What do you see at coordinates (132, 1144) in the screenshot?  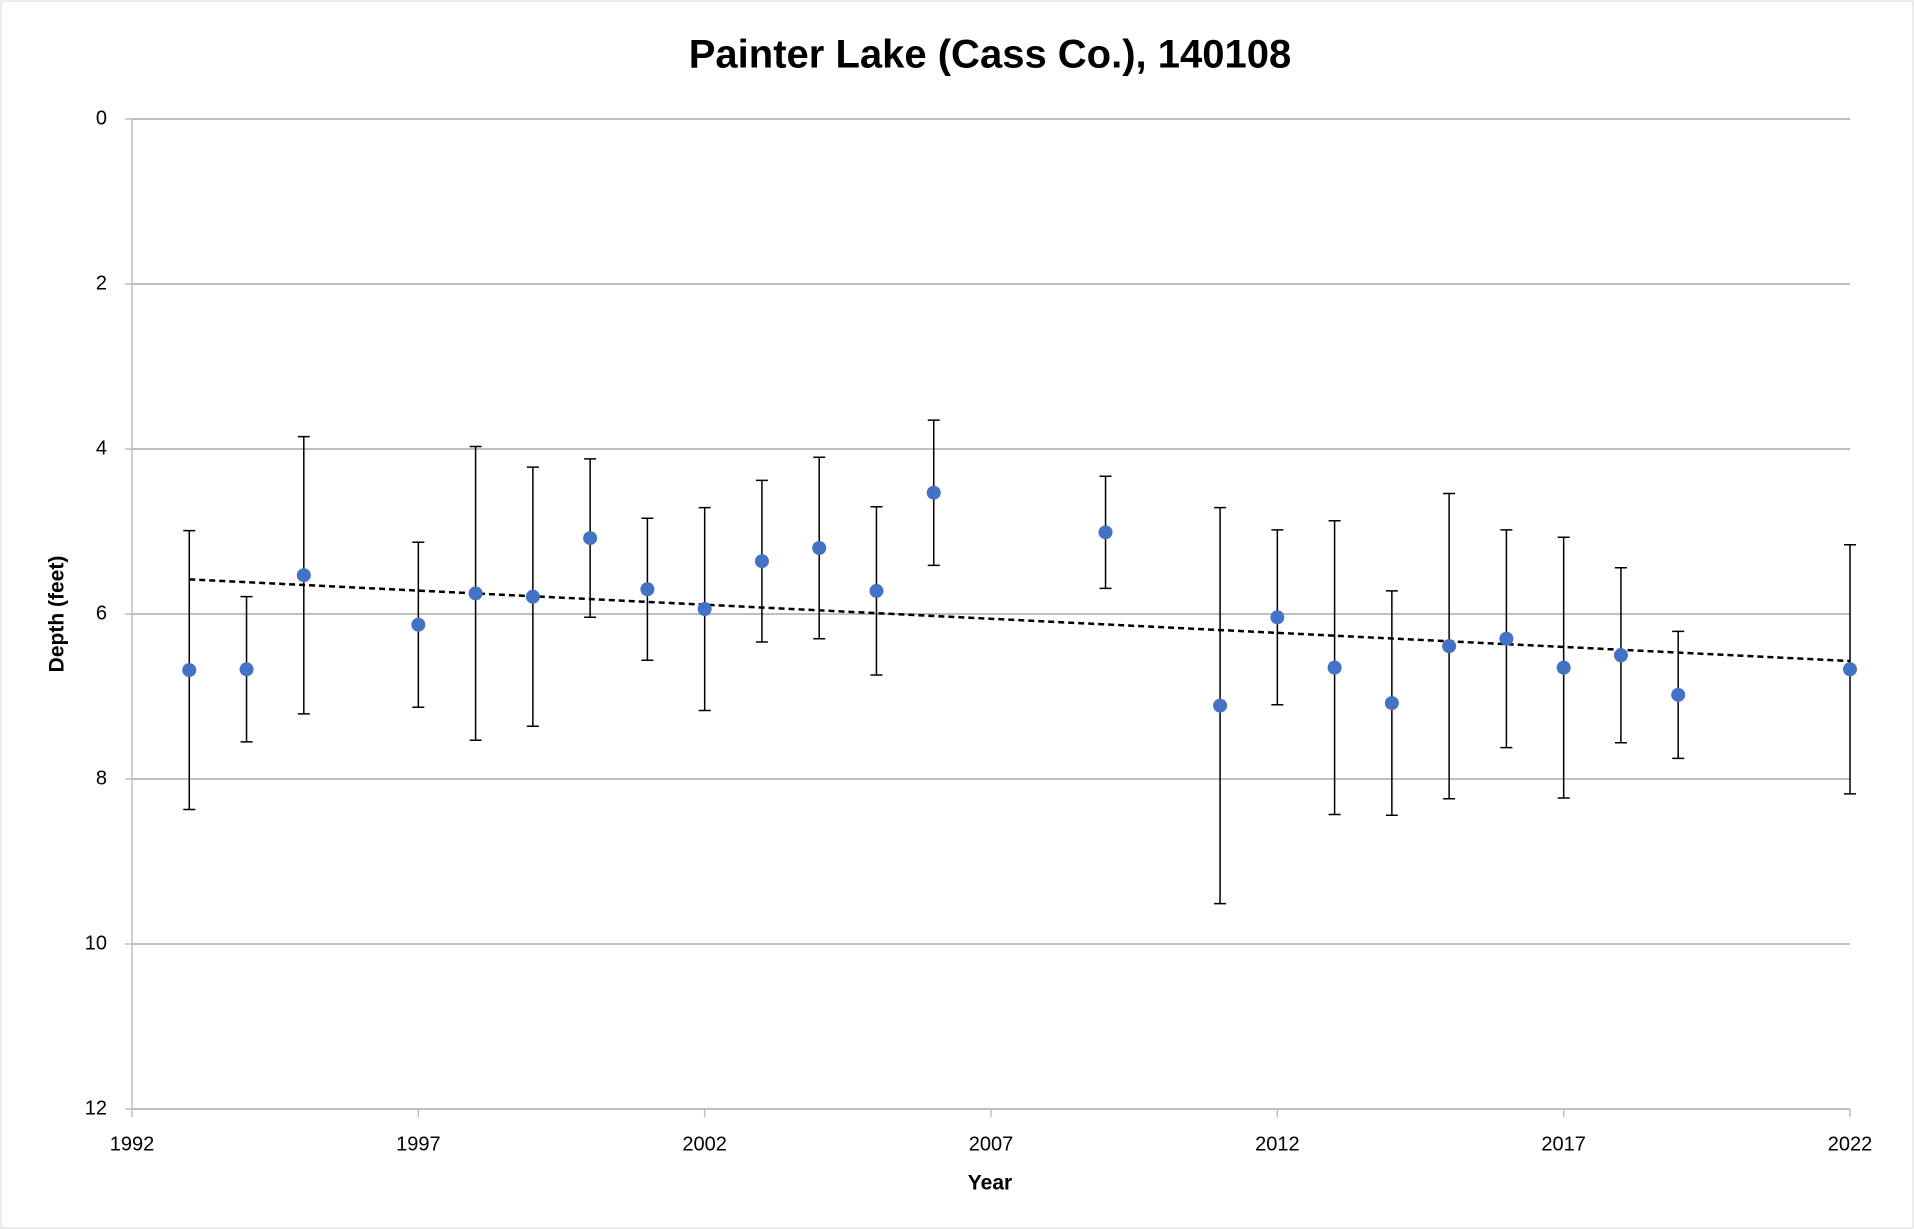 I see `x-tick-label: 1992` at bounding box center [132, 1144].